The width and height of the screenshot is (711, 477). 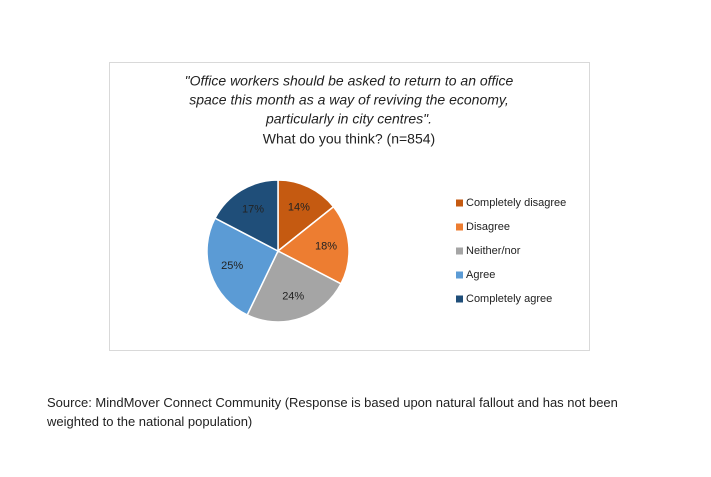 What do you see at coordinates (488, 227) in the screenshot?
I see `legend-label: Disagree` at bounding box center [488, 227].